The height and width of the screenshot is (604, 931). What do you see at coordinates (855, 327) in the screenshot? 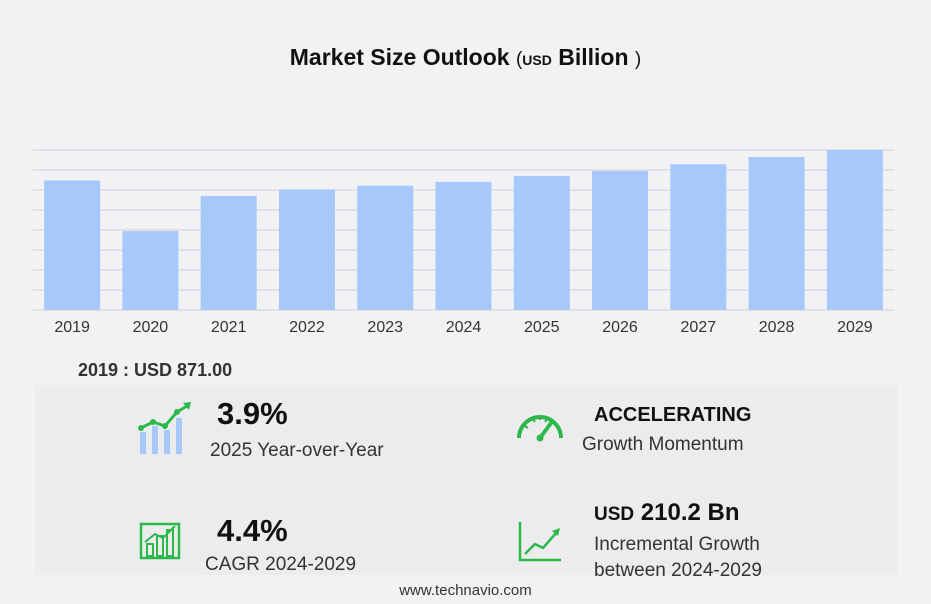
I see `x-tick-label-2029: 2029` at bounding box center [855, 327].